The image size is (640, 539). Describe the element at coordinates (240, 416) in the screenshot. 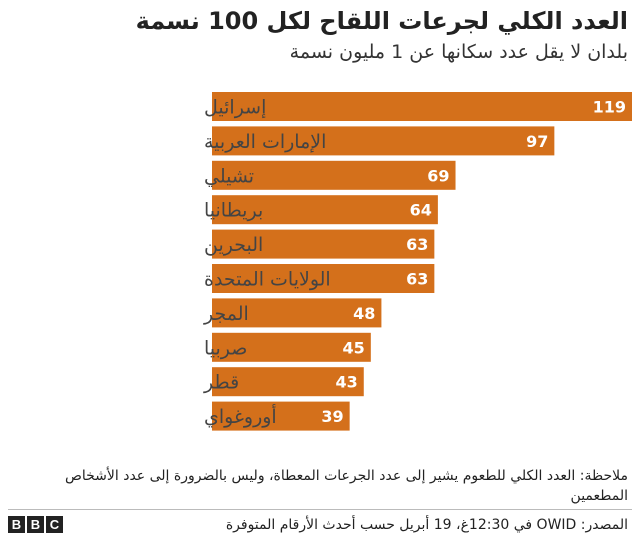

I see `category-label: أوروغواي` at that location.